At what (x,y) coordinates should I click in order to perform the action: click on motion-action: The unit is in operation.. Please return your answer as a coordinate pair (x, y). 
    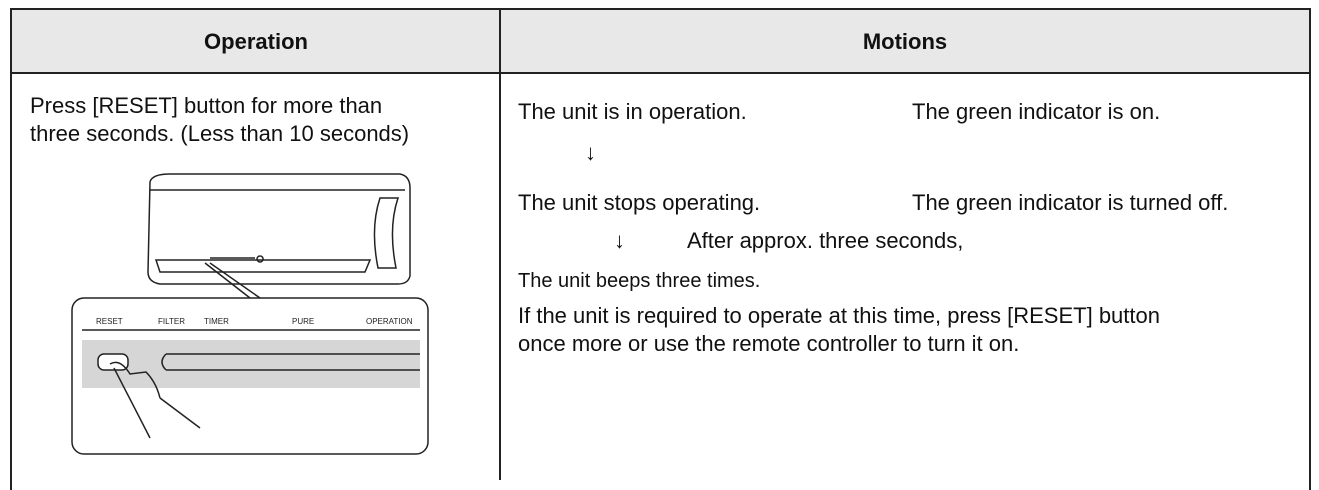
    Looking at the image, I should click on (632, 111).